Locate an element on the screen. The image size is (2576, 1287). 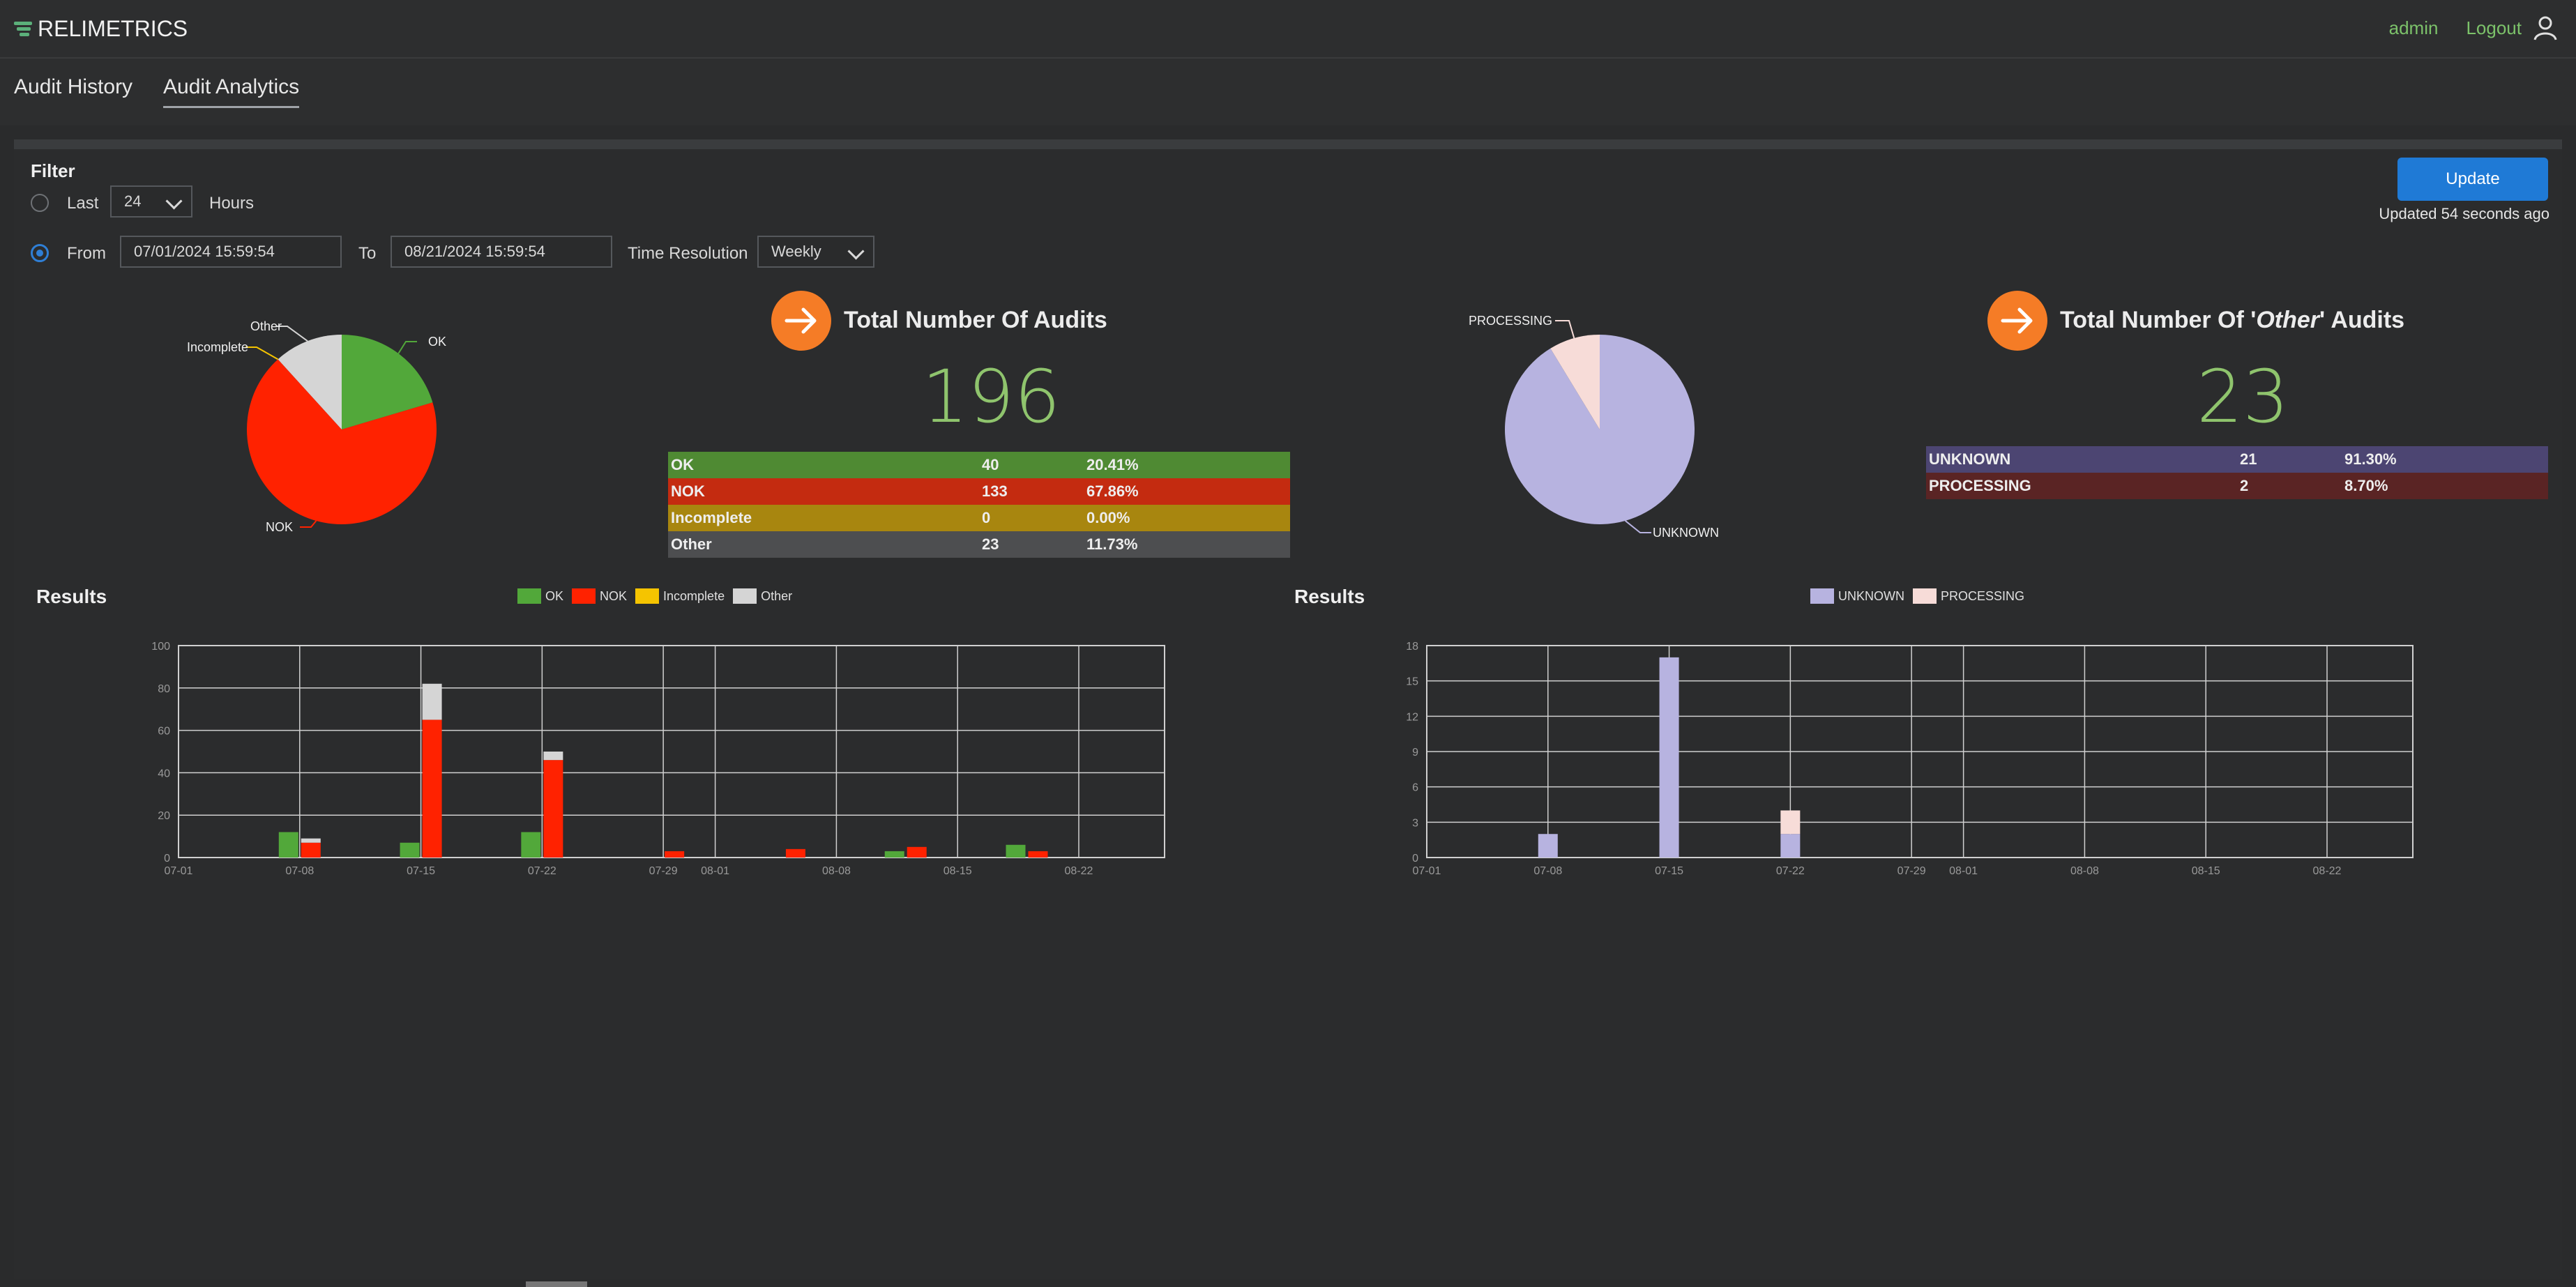
legend-swatch-unknown is located at coordinates (1822, 596).